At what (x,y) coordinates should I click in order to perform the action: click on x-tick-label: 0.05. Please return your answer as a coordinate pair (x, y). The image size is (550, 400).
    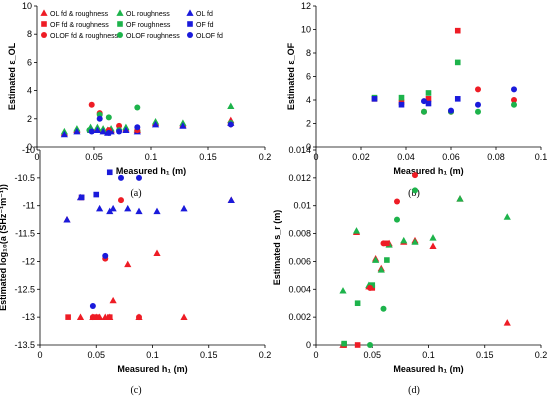
    Looking at the image, I should click on (372, 355).